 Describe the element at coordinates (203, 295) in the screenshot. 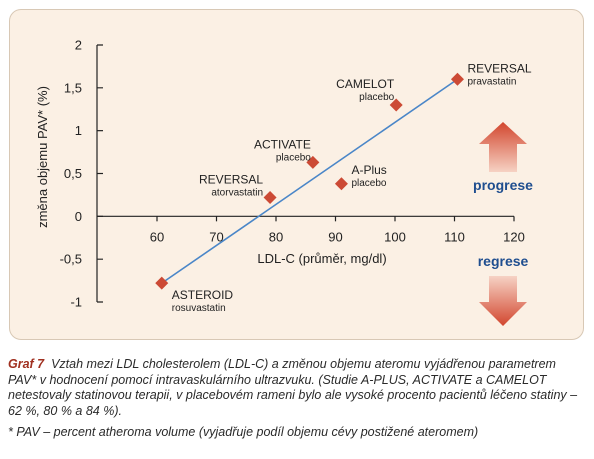

I see `data-point-label: ASTEROID` at that location.